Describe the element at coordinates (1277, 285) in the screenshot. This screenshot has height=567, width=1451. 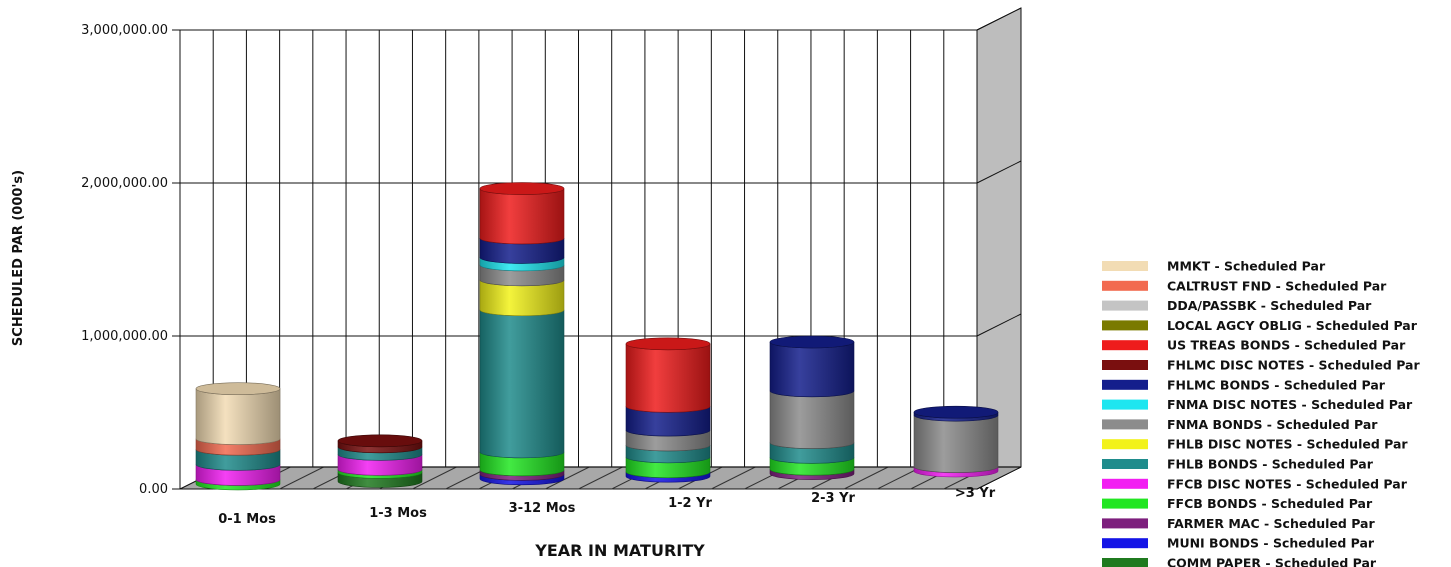
I see `legend-label: CALTRUST FND - Scheduled Par` at that location.